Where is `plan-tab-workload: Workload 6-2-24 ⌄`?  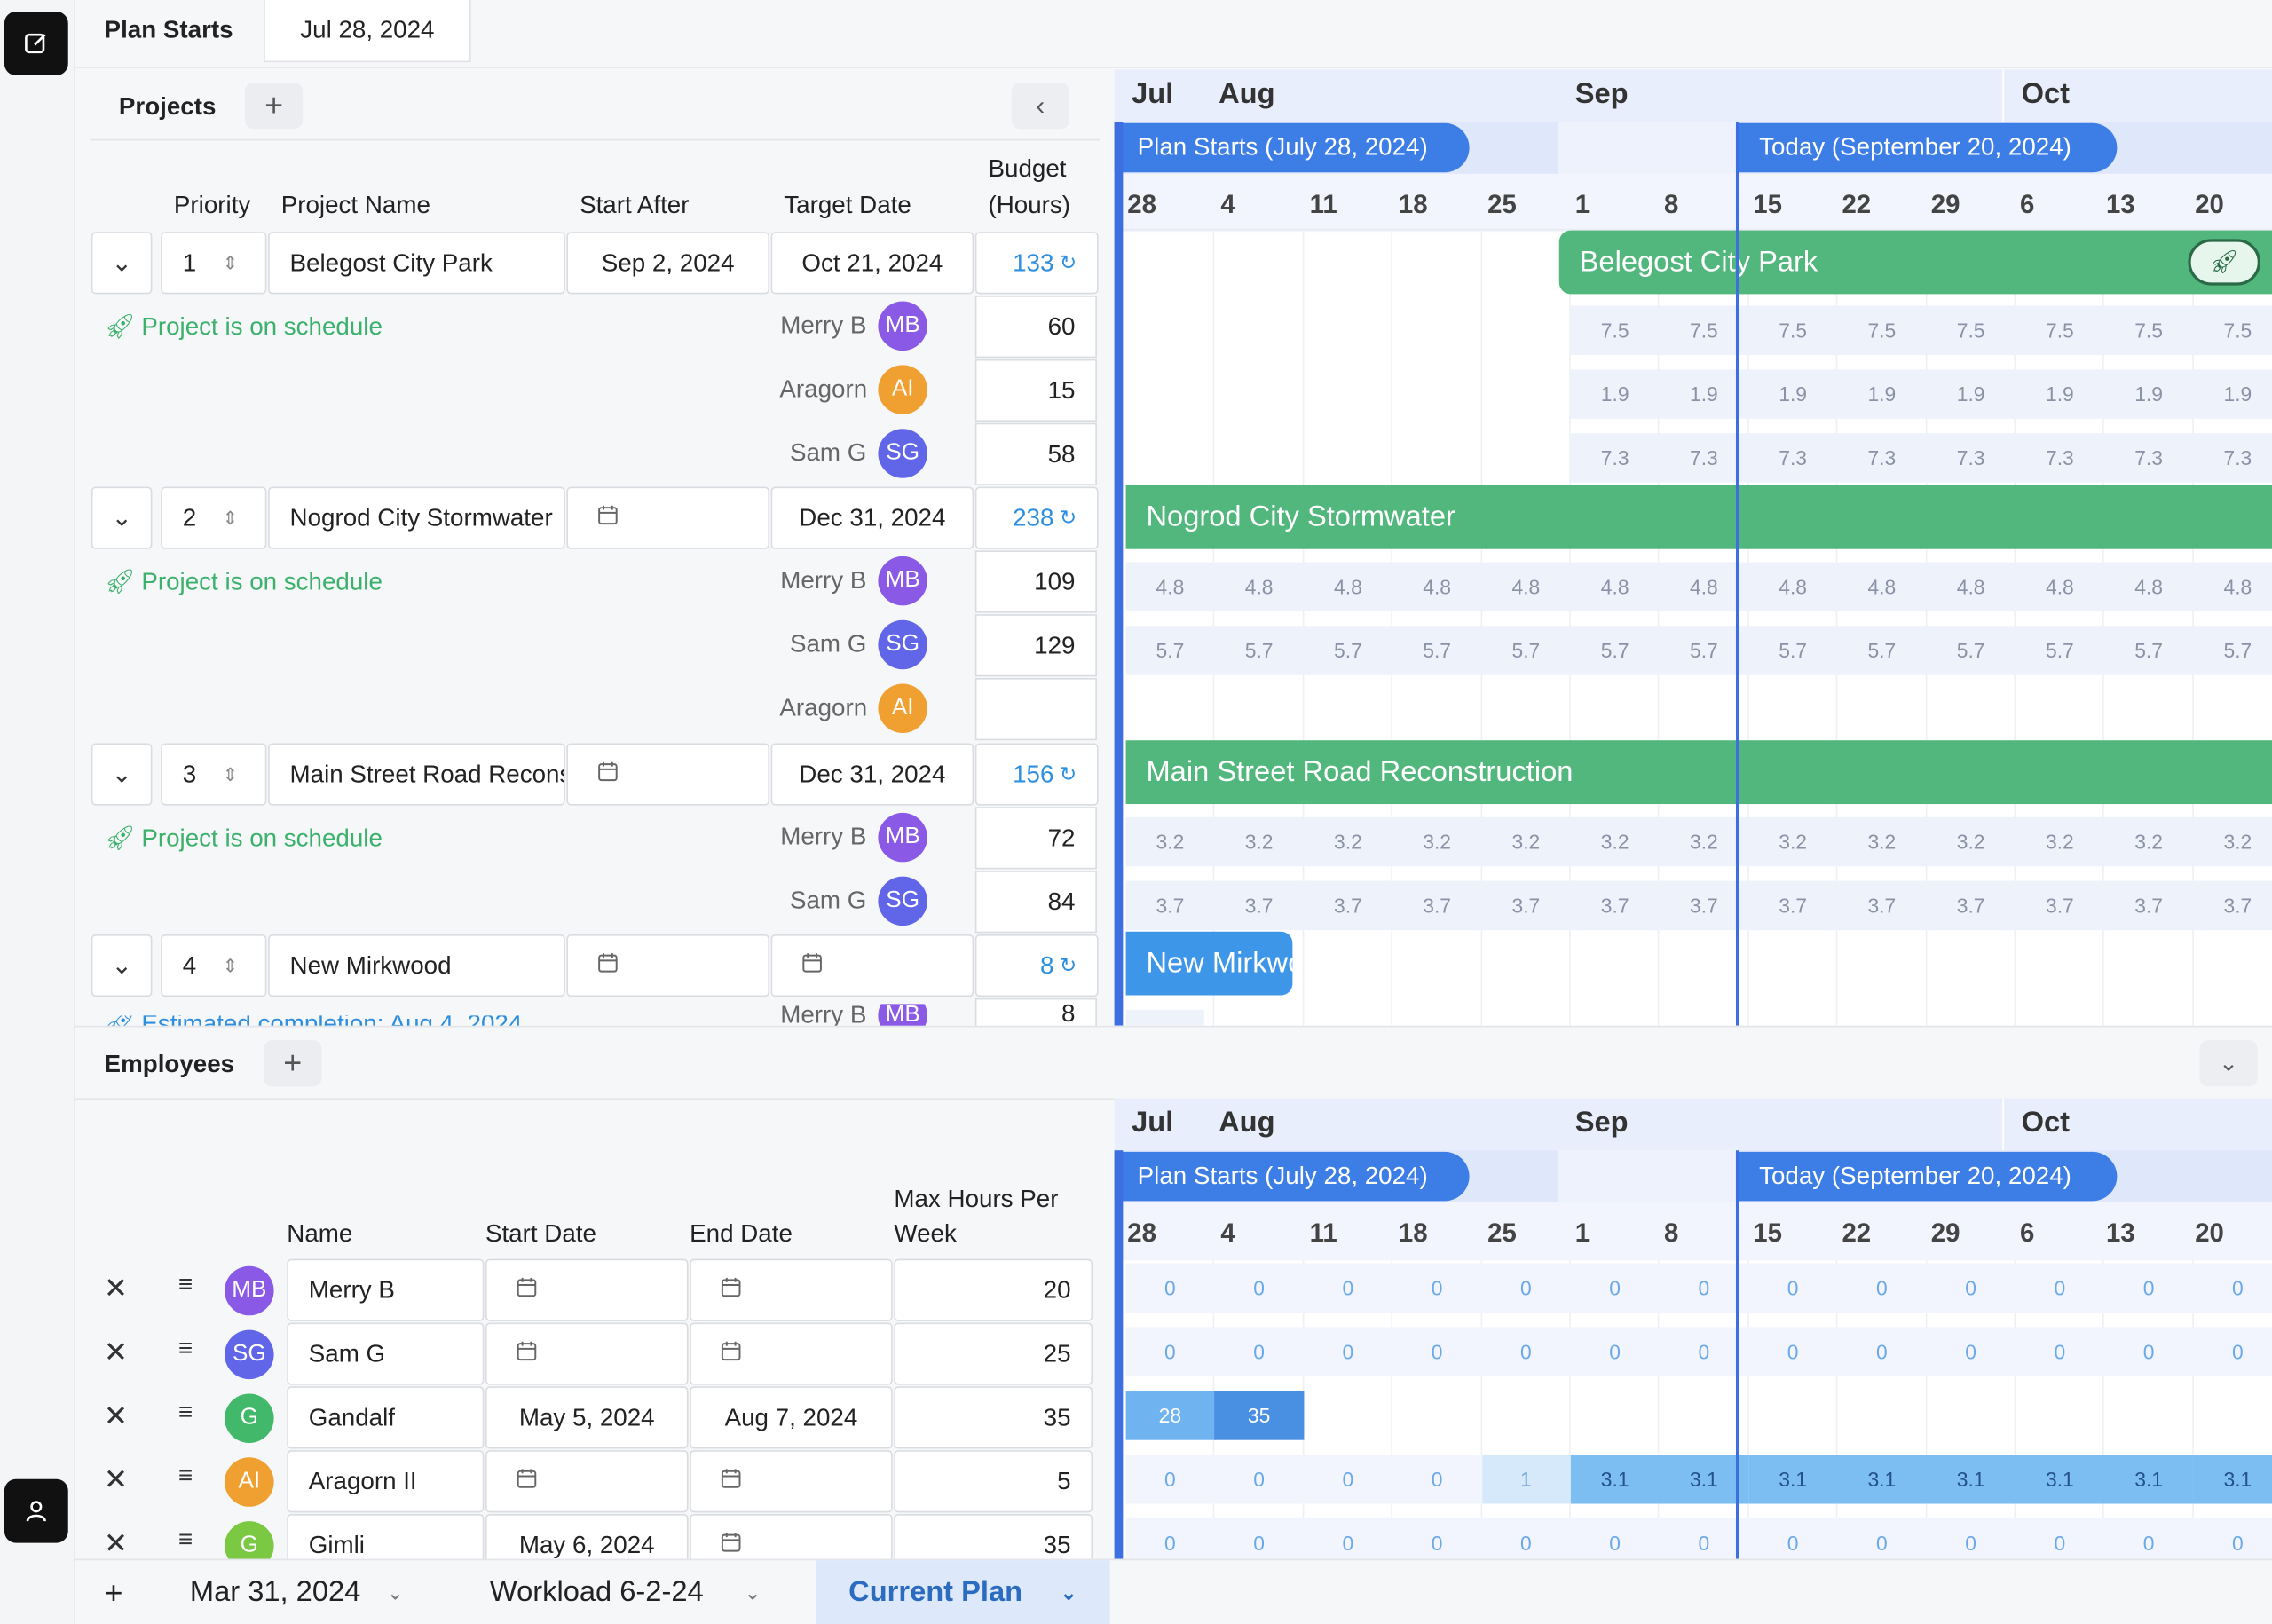
plan-tab-workload: Workload 6-2-24 ⌄ is located at coordinates (625, 1592).